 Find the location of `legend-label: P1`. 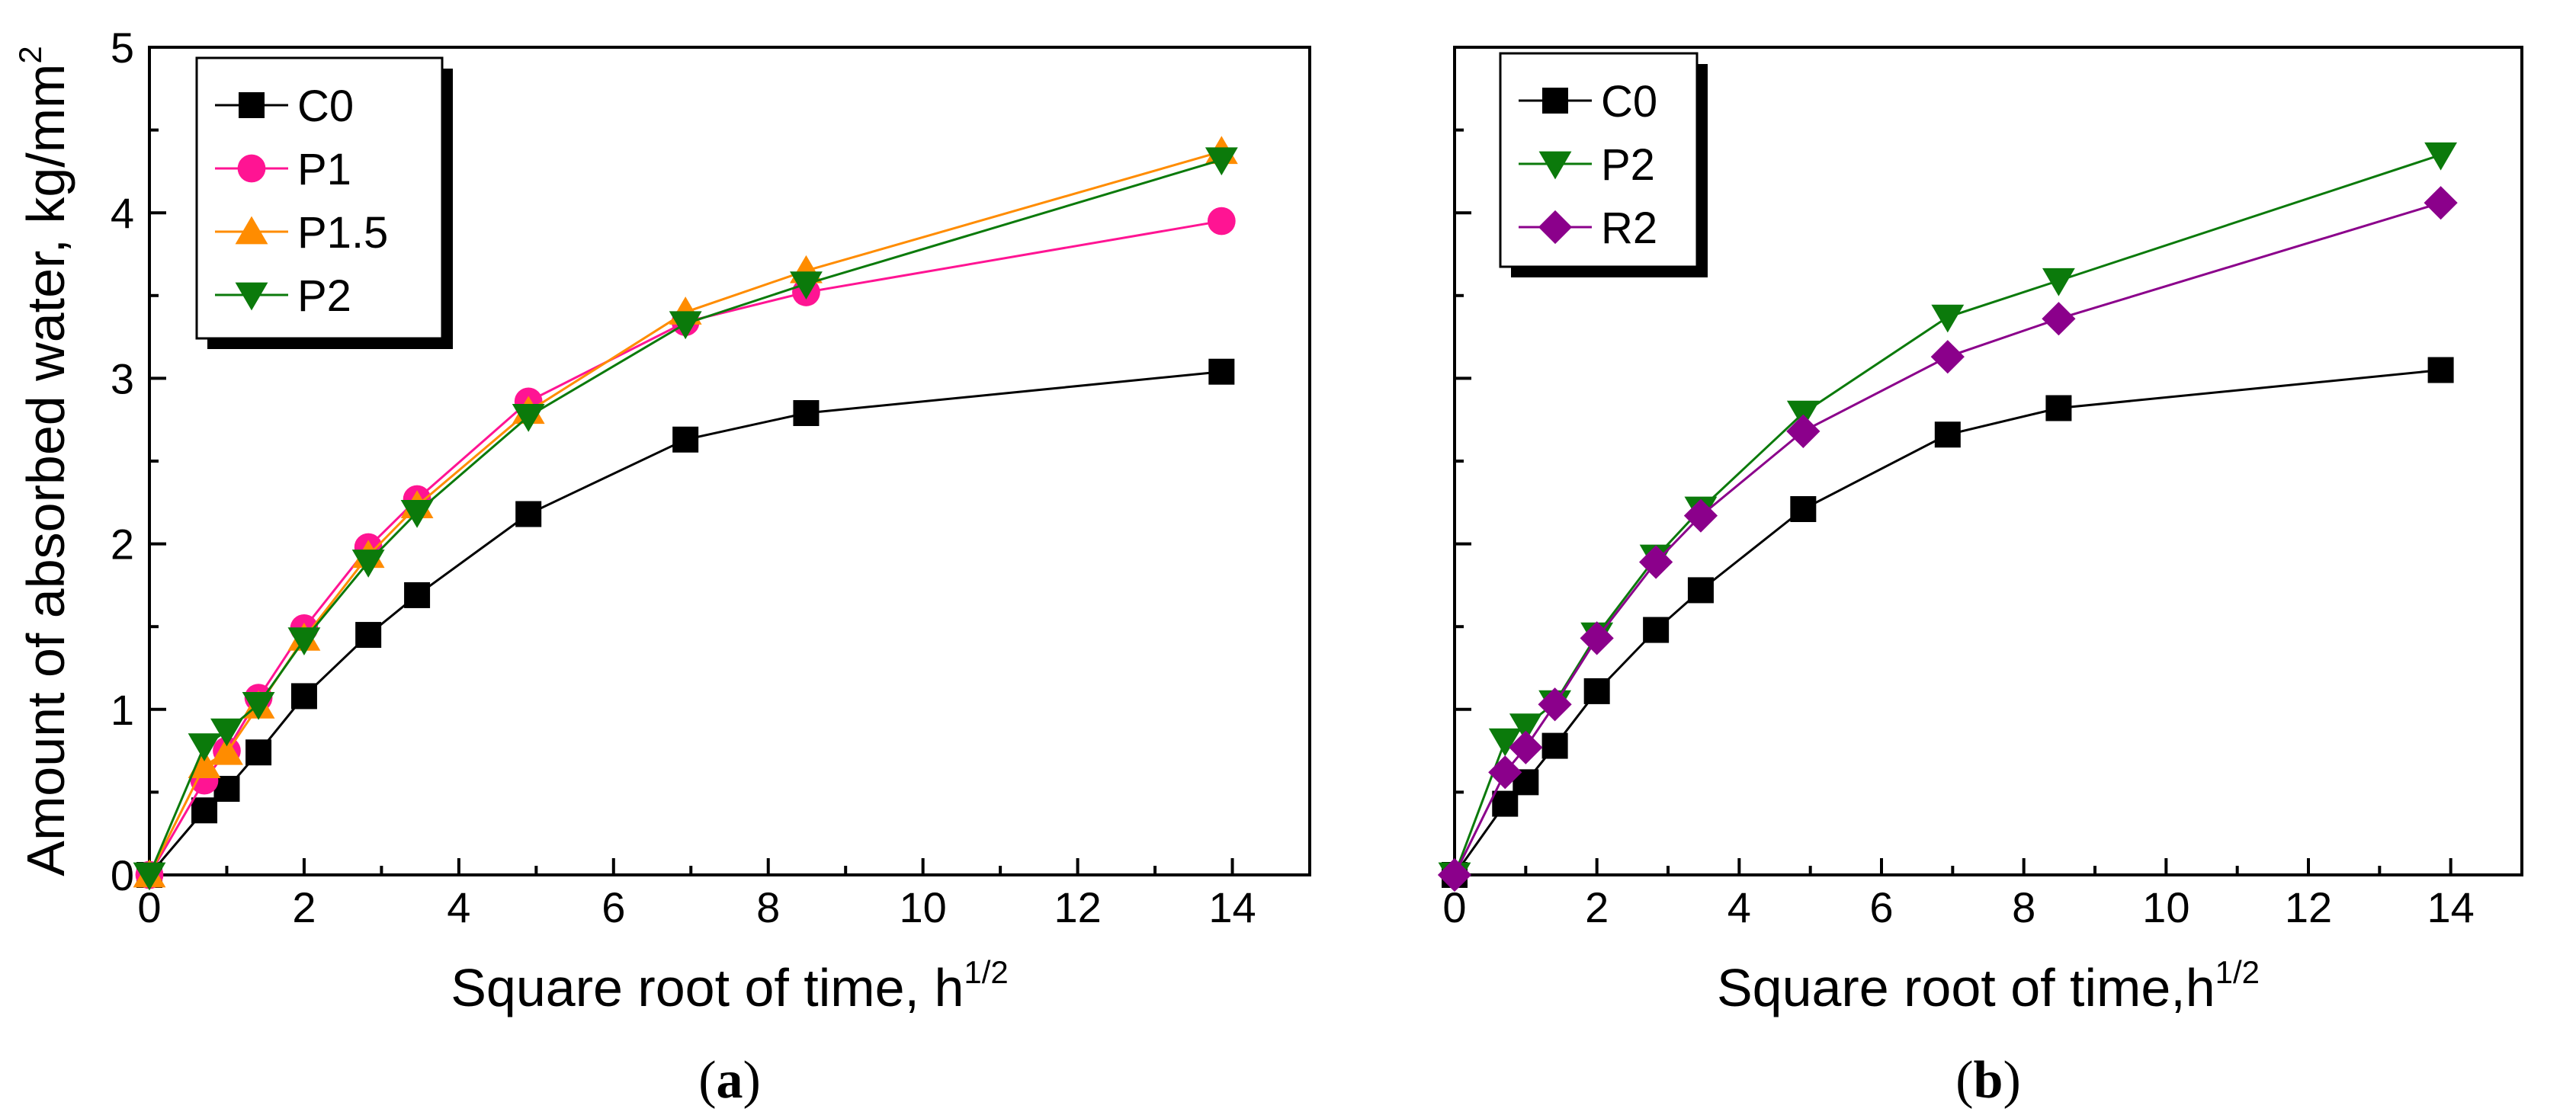

legend-label: P1 is located at coordinates (324, 170).